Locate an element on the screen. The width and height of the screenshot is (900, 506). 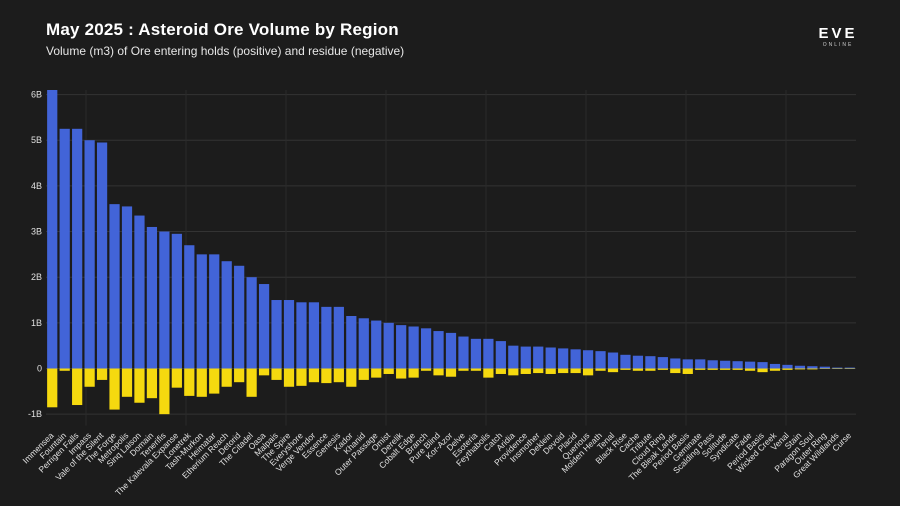
y-tick-label: 4B is located at coordinates (36, 186).